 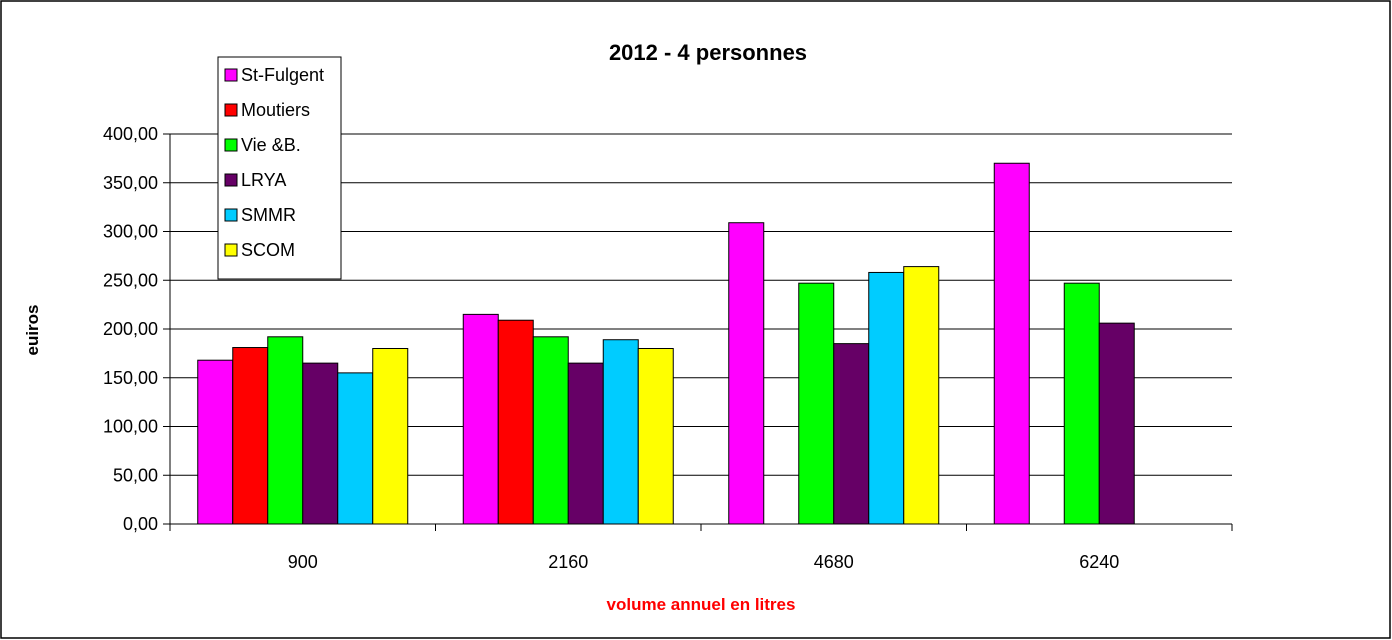 What do you see at coordinates (135, 475) in the screenshot?
I see `y-tick-label: 50,00` at bounding box center [135, 475].